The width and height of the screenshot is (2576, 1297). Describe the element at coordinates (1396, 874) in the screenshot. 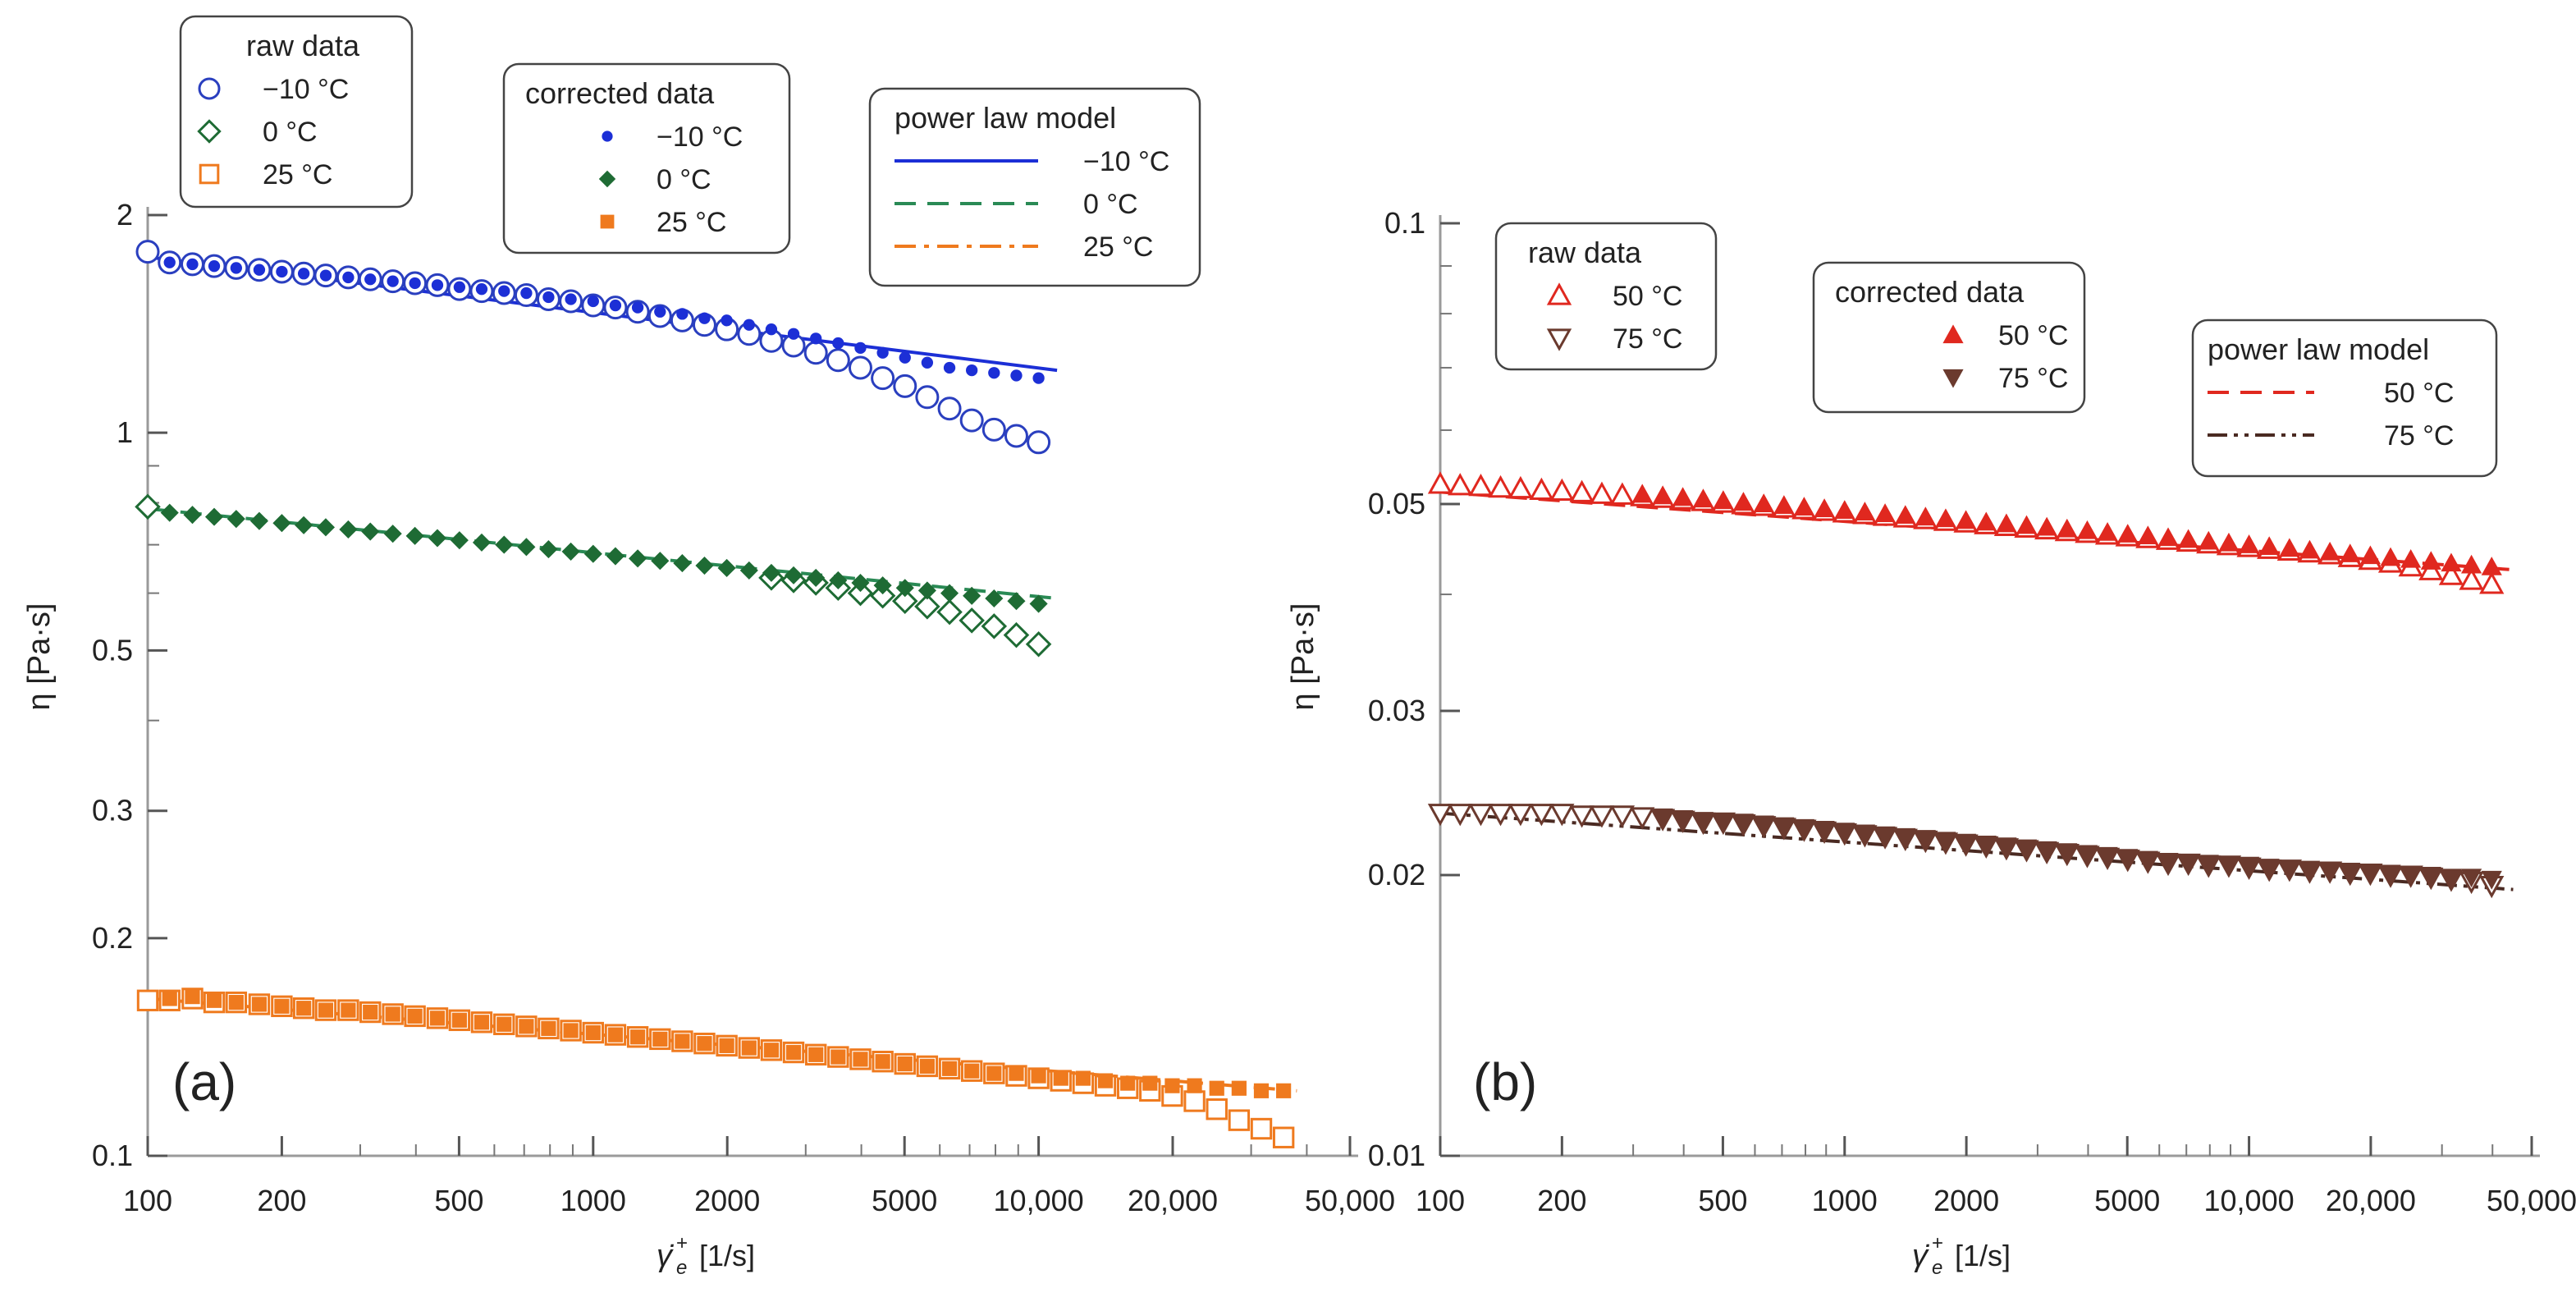

I see `y-tick-label: 0.02` at that location.